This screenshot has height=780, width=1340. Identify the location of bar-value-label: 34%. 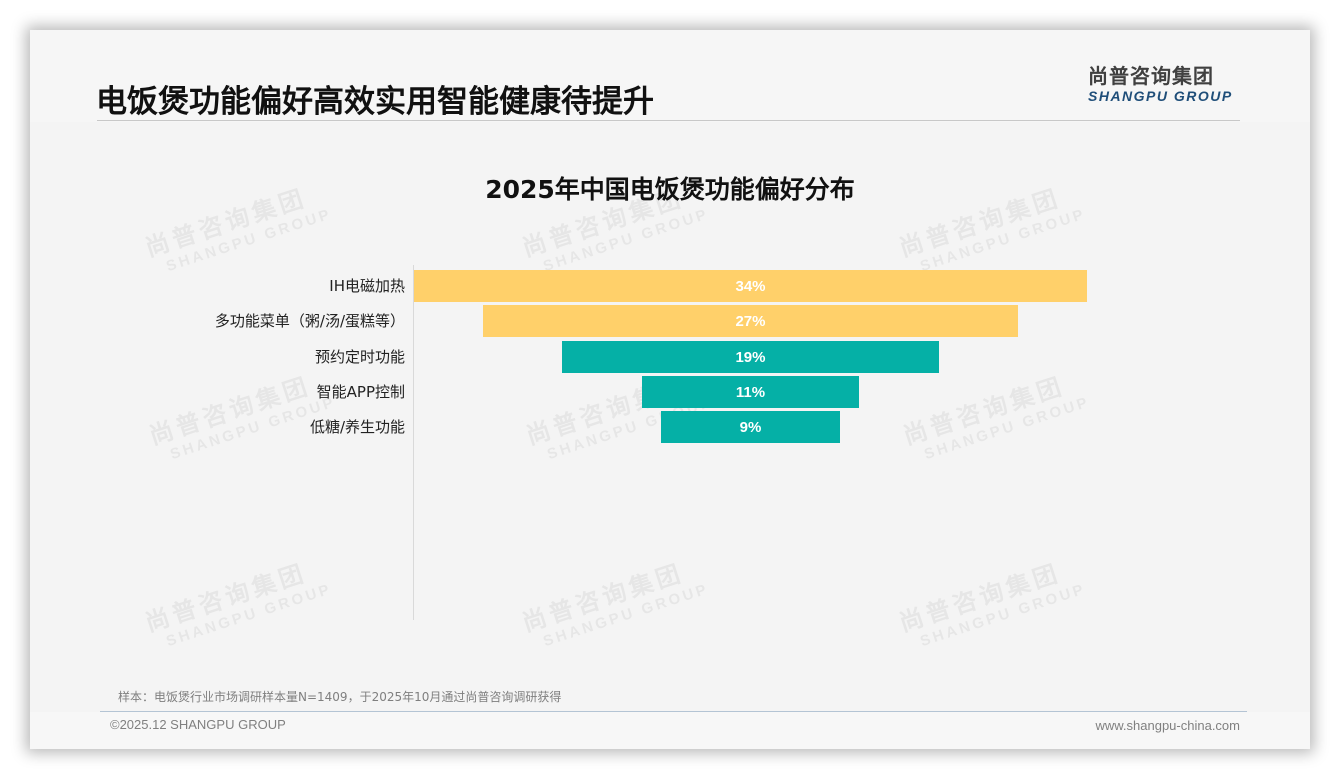
(750, 286).